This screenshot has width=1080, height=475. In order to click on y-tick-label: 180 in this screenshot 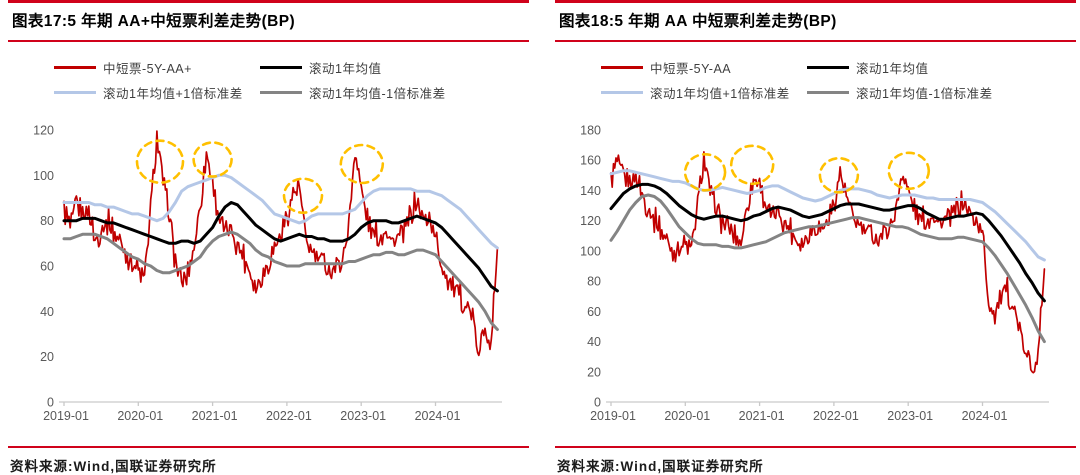, I will do `click(590, 131)`.